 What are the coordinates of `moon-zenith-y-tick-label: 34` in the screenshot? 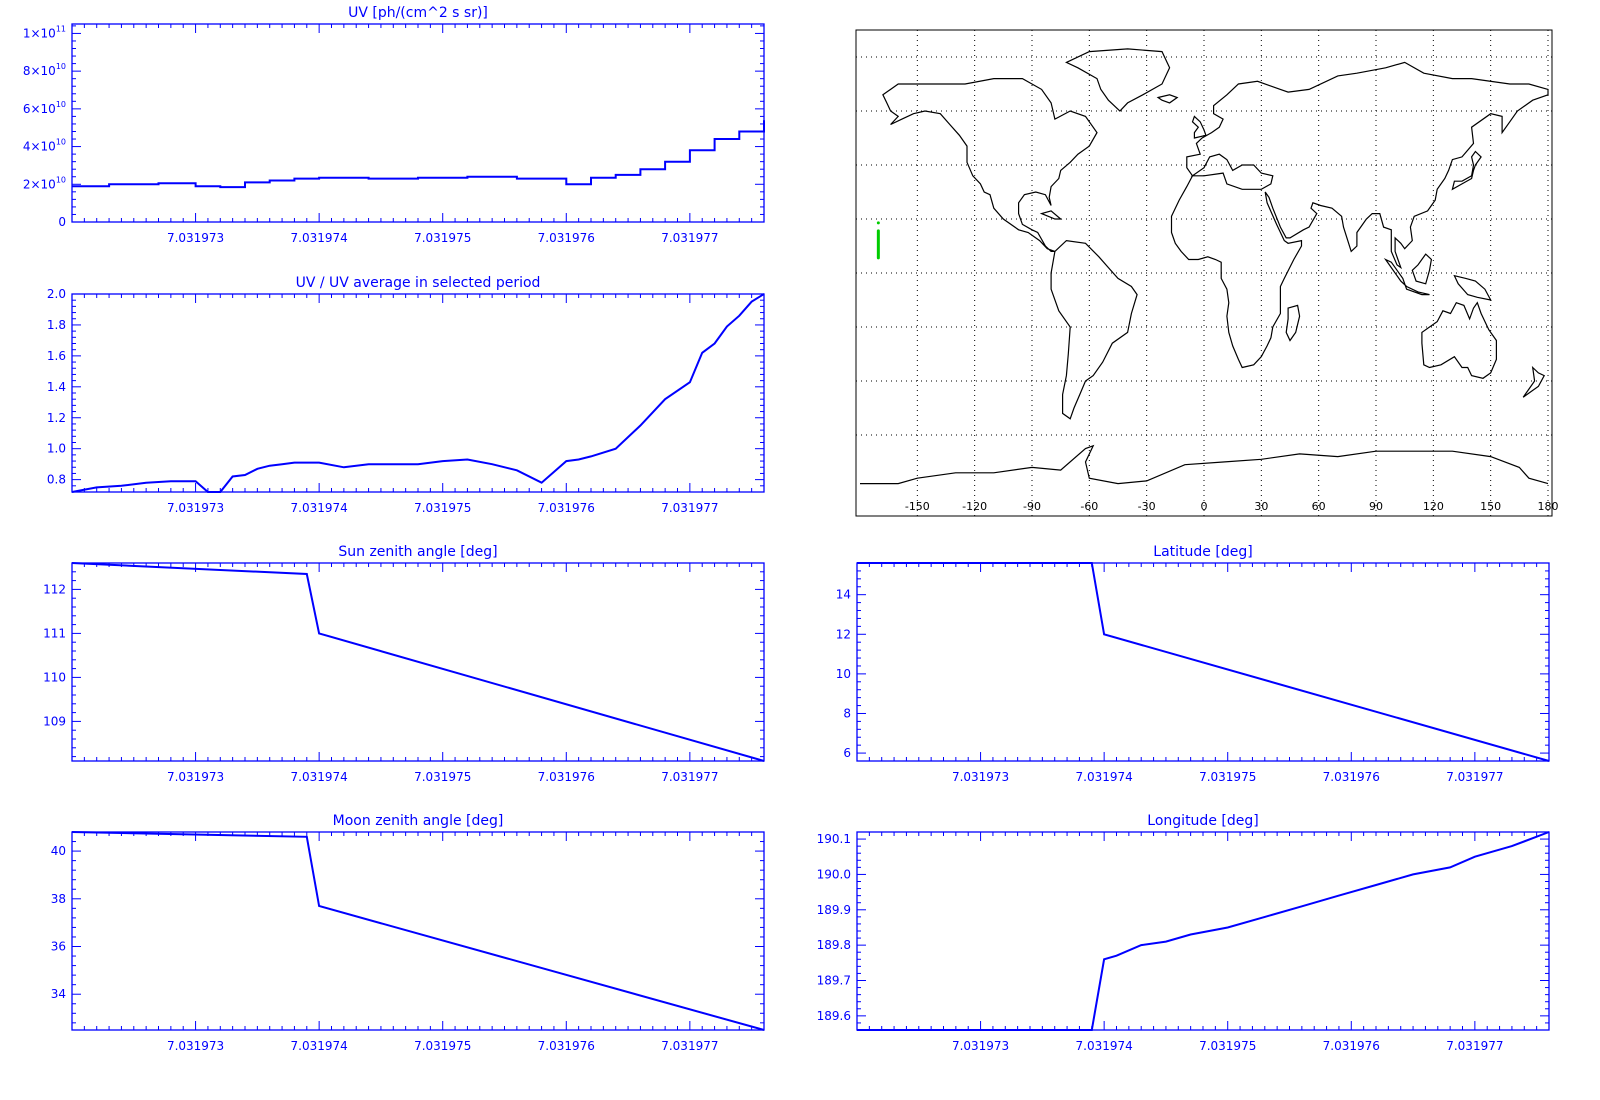 It's located at (58, 994).